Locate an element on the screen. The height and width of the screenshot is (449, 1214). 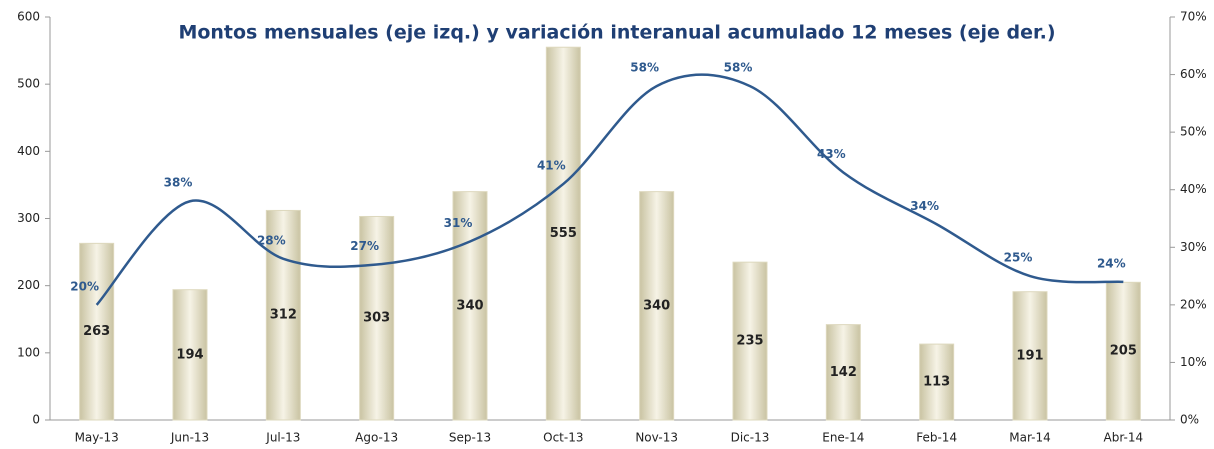
y-tick-label: 200 is located at coordinates (28, 285).